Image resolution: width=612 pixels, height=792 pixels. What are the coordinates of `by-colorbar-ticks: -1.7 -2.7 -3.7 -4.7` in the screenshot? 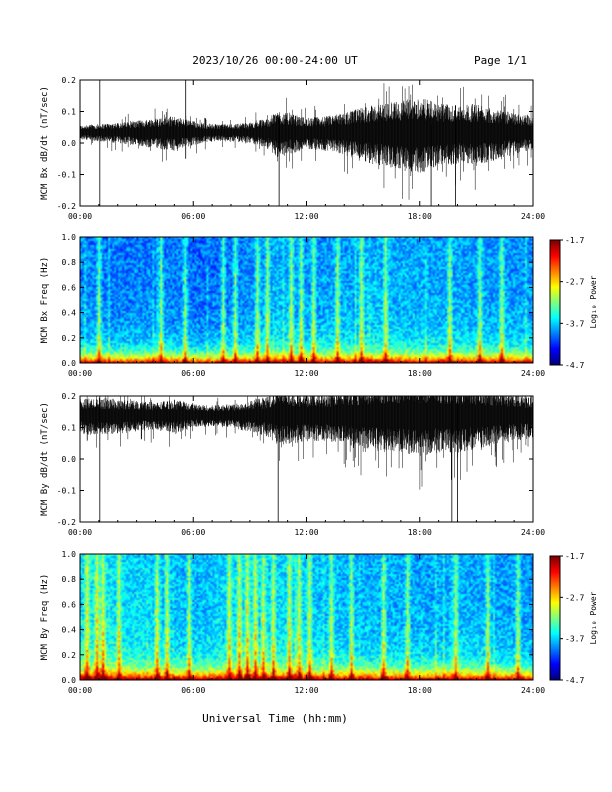 It's located at (572, 618).